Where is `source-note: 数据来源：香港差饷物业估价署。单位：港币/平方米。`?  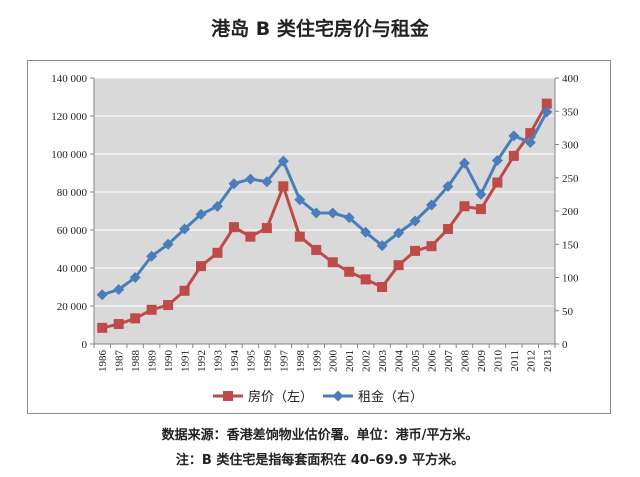
source-note: 数据来源：香港差饷物业估价署。单位：港币/平方米。 is located at coordinates (320, 435).